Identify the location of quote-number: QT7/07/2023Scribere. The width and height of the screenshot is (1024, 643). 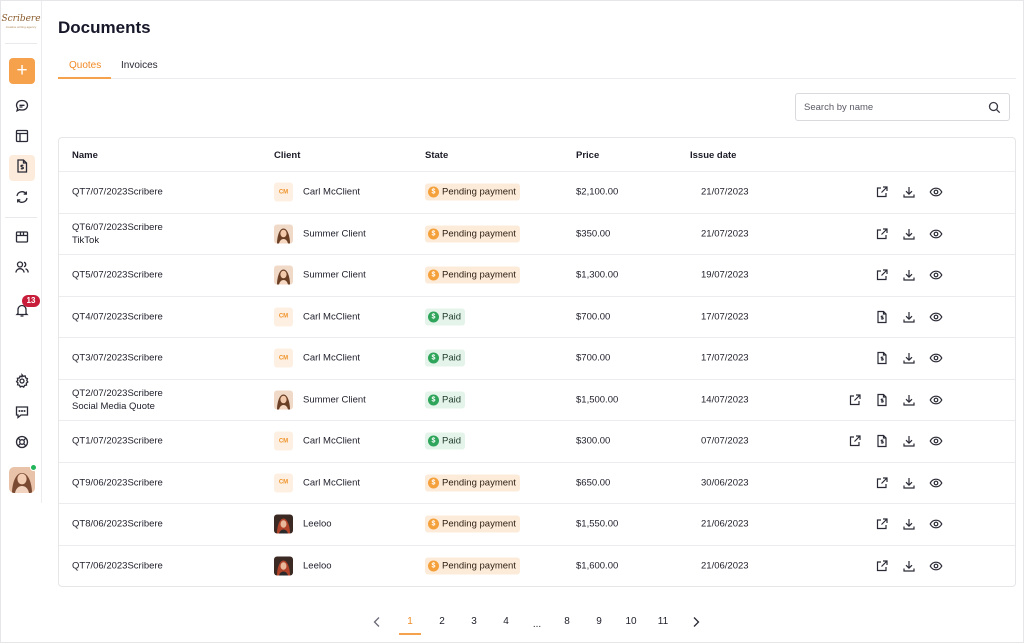
(117, 192).